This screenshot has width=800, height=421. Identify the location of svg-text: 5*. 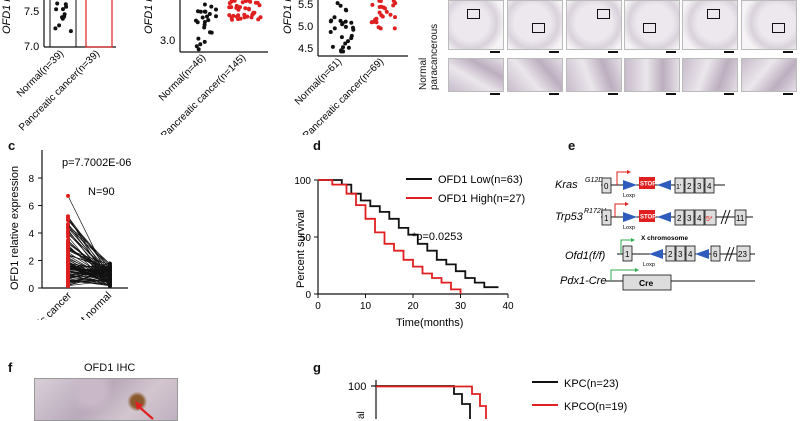
(709, 219).